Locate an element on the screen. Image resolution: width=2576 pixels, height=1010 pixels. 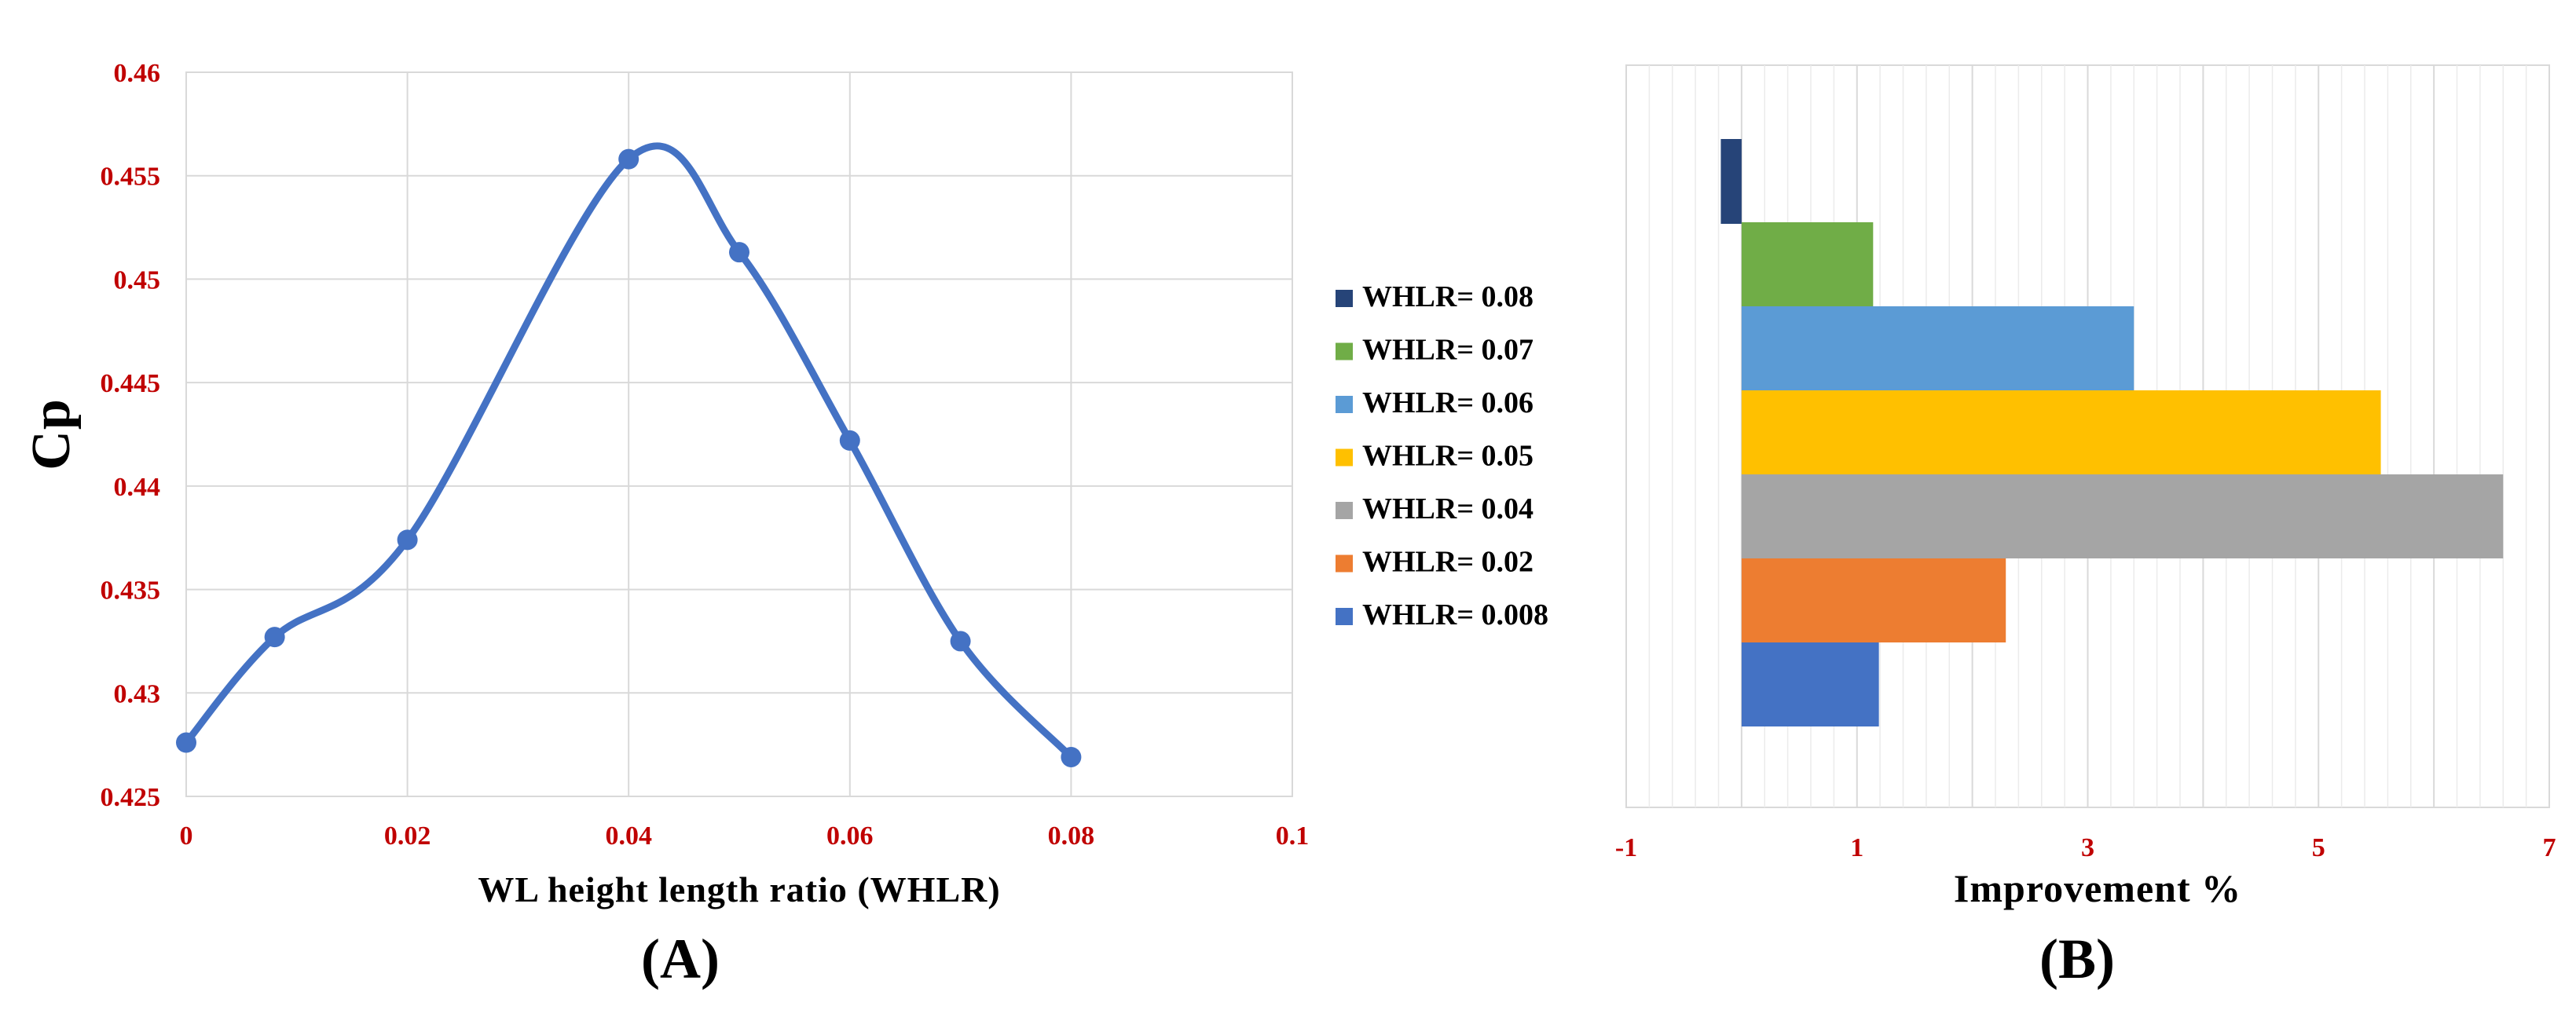
x-tick-label: 0.06 is located at coordinates (850, 837).